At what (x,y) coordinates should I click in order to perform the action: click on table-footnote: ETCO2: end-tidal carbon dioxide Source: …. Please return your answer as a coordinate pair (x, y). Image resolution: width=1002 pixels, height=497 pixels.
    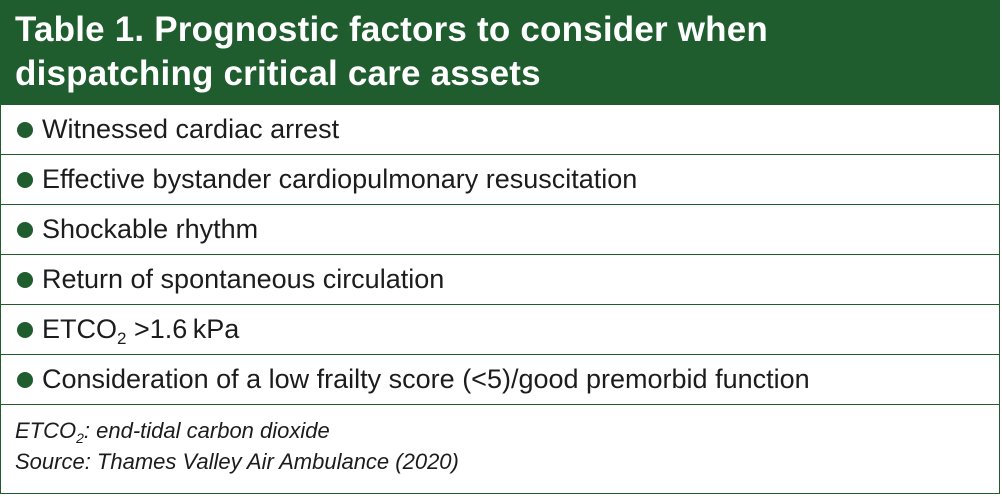
    Looking at the image, I should click on (500, 441).